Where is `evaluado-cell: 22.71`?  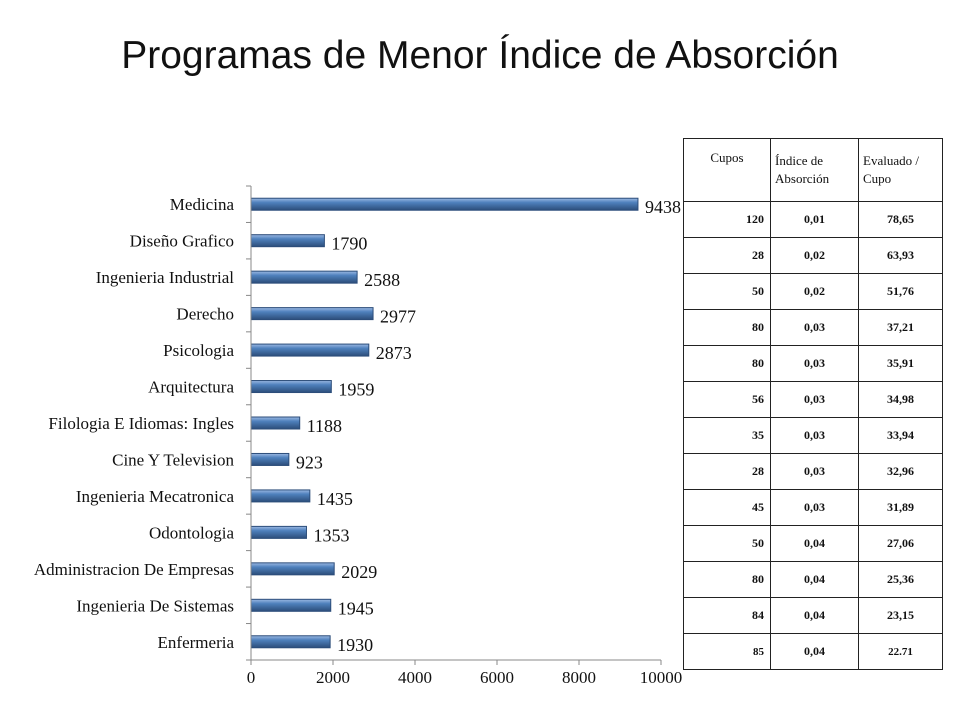 evaluado-cell: 22.71 is located at coordinates (900, 651).